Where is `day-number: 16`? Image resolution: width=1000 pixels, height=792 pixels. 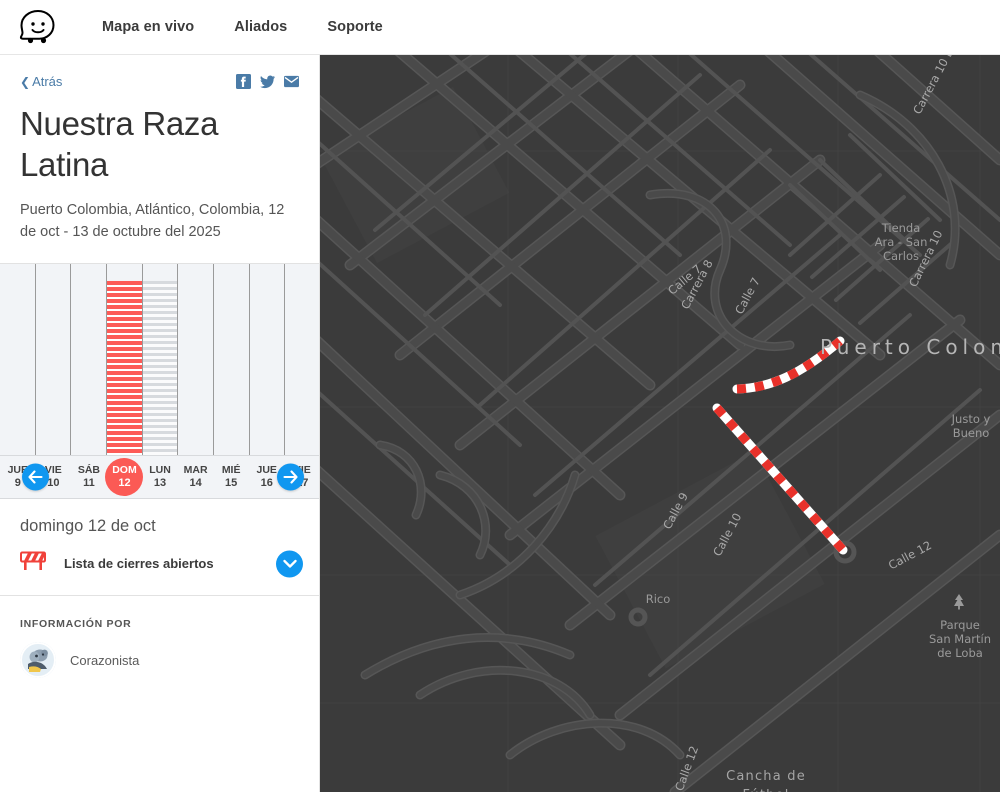
day-number: 16 is located at coordinates (266, 483).